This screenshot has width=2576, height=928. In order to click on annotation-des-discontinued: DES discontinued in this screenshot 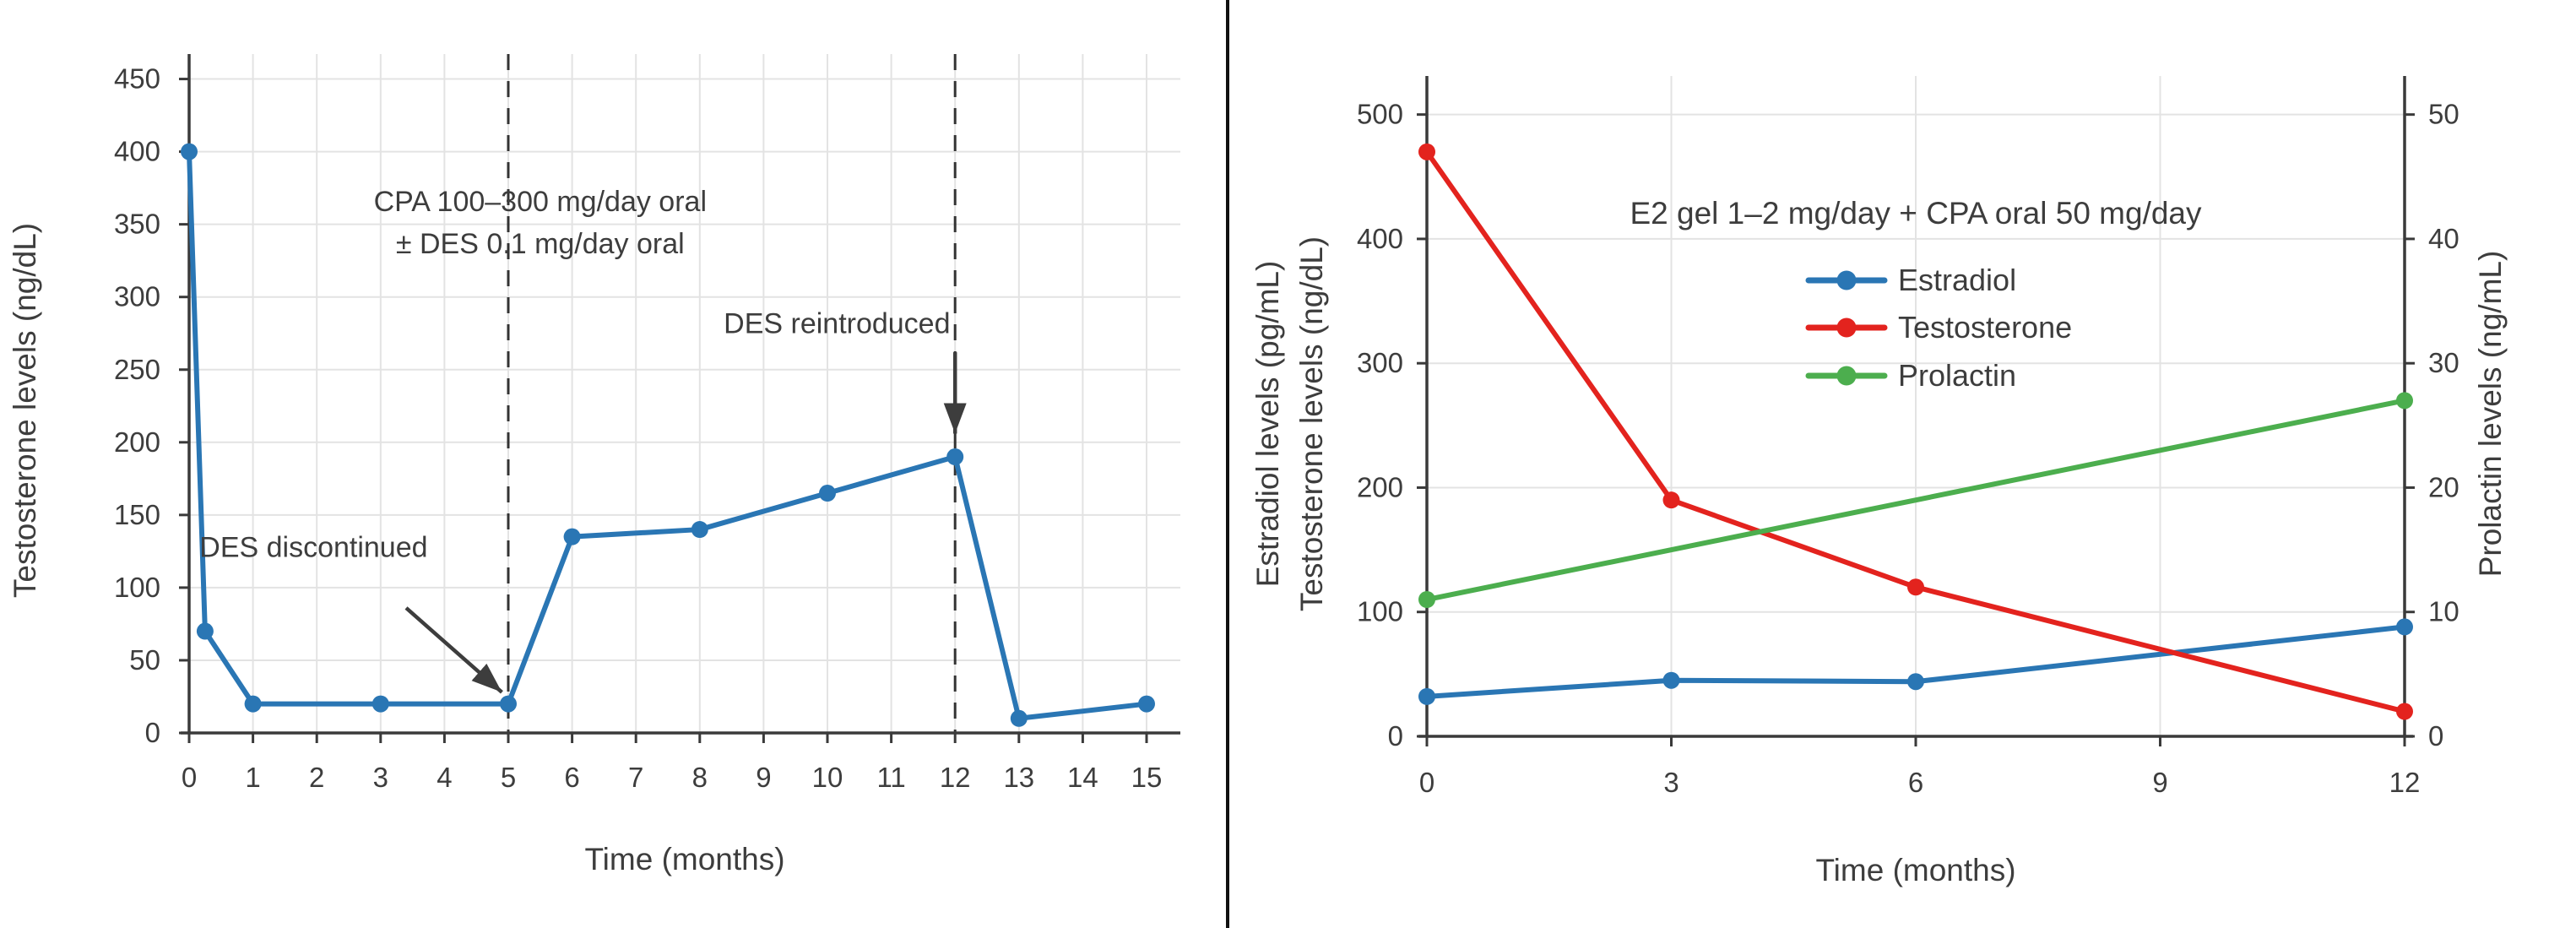, I will do `click(313, 548)`.